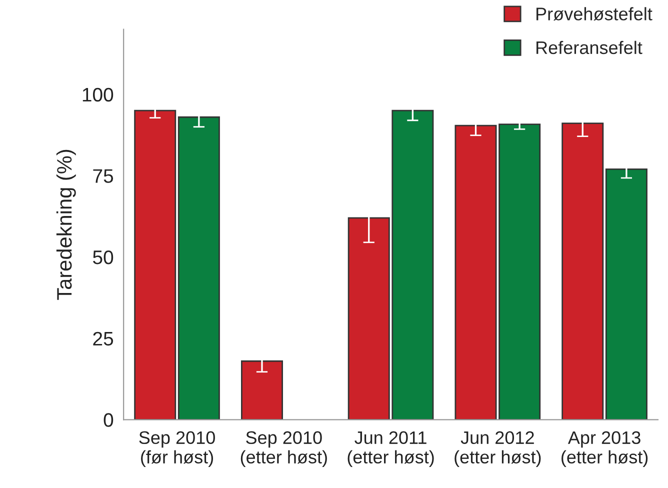 The image size is (668, 488). I want to click on x-tick-label: Apr 2013 (etter høst), so click(605, 449).